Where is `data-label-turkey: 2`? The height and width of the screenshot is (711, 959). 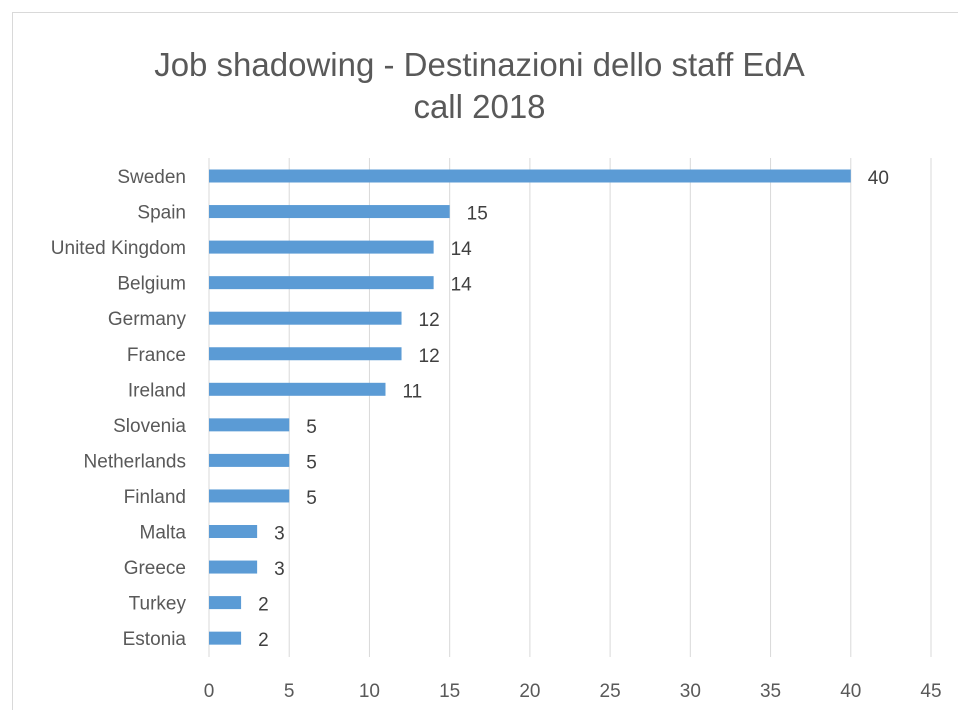 data-label-turkey: 2 is located at coordinates (263, 605).